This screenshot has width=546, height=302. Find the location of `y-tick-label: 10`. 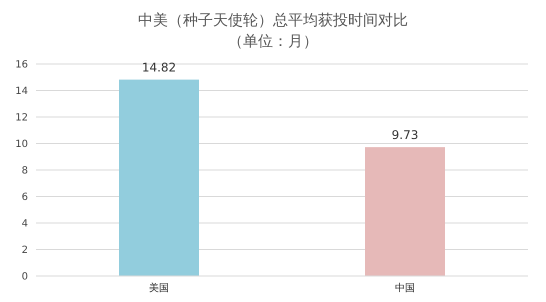

y-tick-label: 10 is located at coordinates (21, 144).